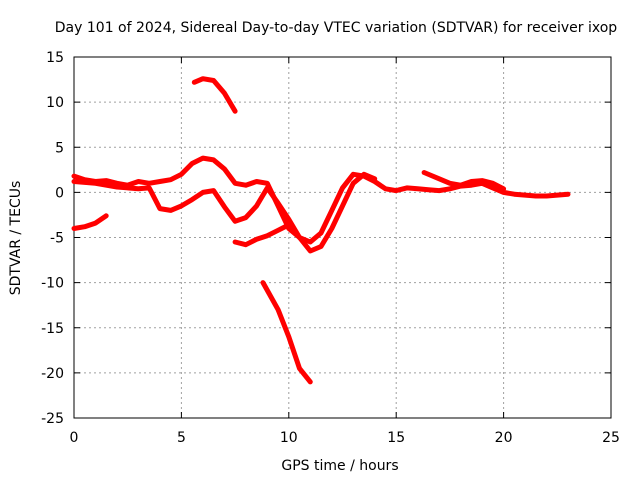  Describe the element at coordinates (74, 438) in the screenshot. I see `x-tick-label: 0` at that location.